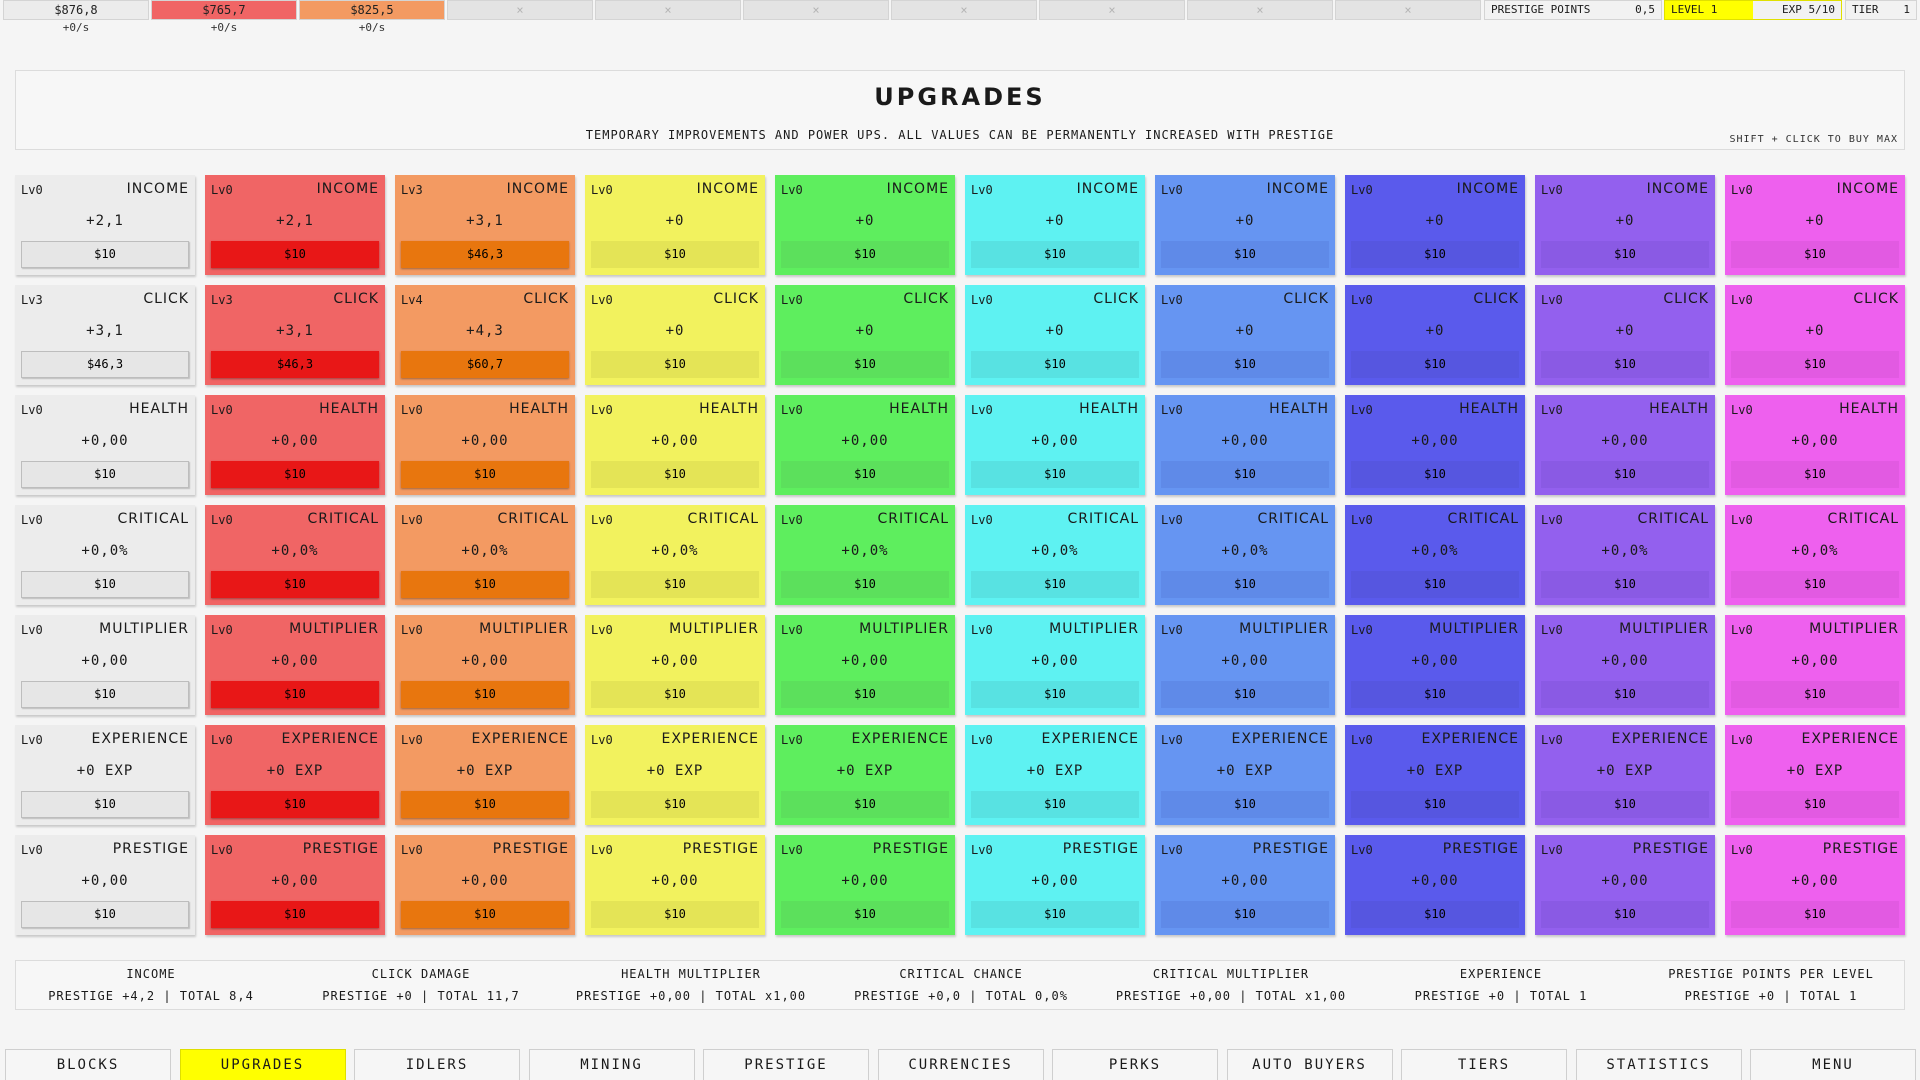 The height and width of the screenshot is (1080, 1920). What do you see at coordinates (334, 629) in the screenshot?
I see `upgrade-name: MULTIPLIER` at bounding box center [334, 629].